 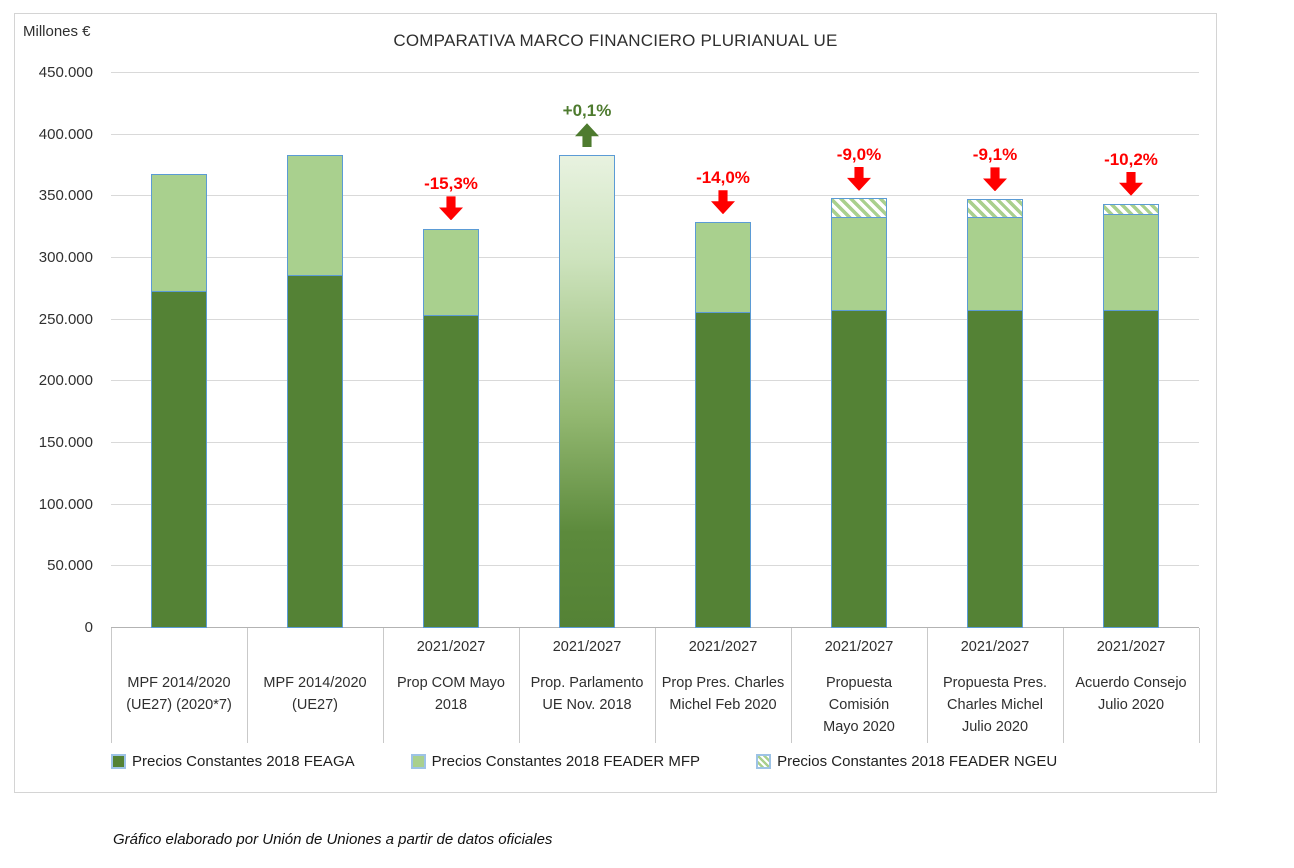 What do you see at coordinates (243, 761) in the screenshot?
I see `legend-label: Precios Constantes 2018 FEAGA` at bounding box center [243, 761].